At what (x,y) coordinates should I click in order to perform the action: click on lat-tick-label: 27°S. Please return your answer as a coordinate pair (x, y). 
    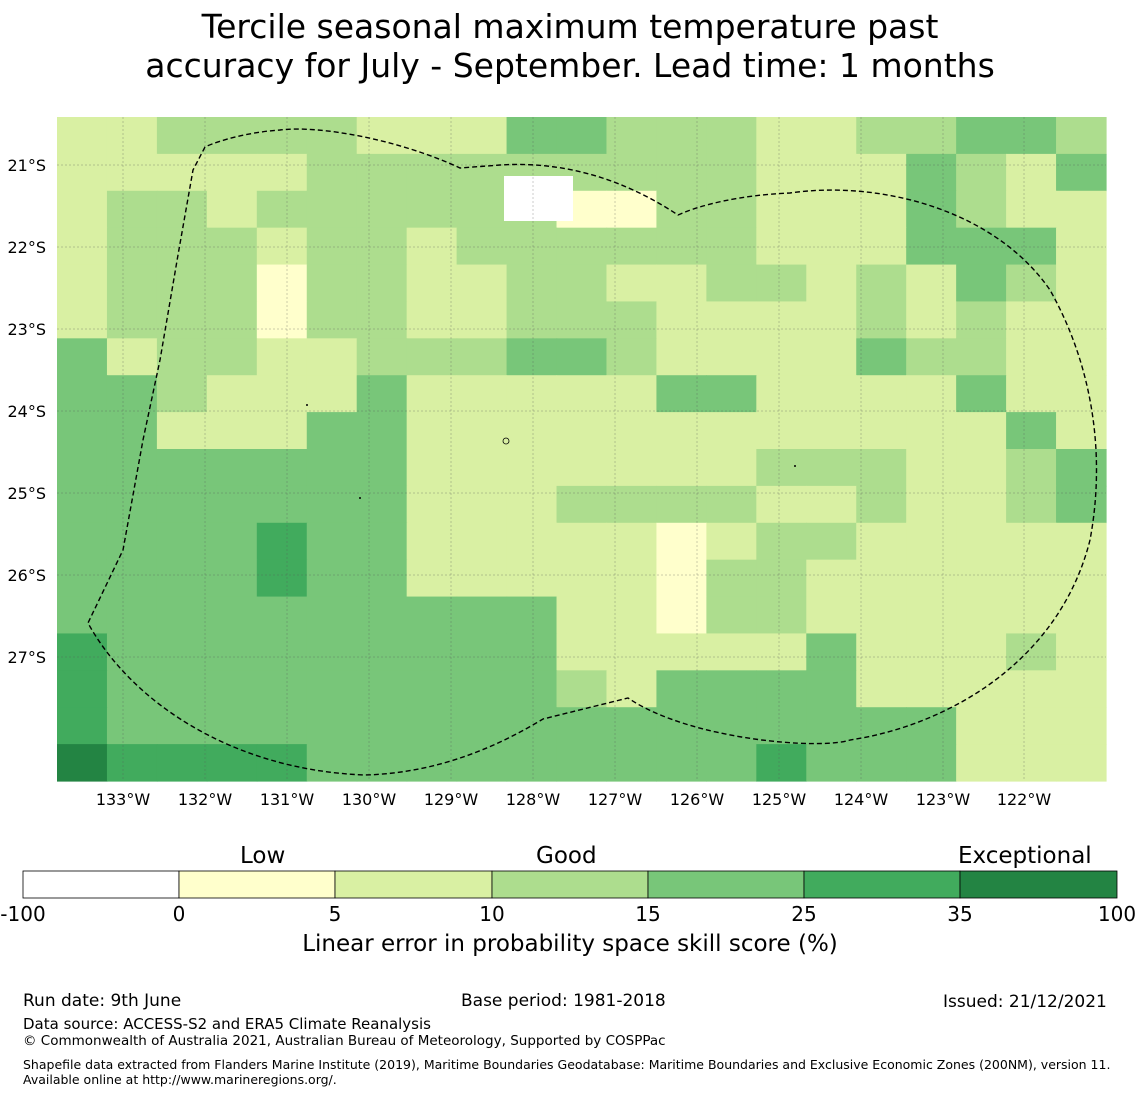
    Looking at the image, I should click on (26, 657).